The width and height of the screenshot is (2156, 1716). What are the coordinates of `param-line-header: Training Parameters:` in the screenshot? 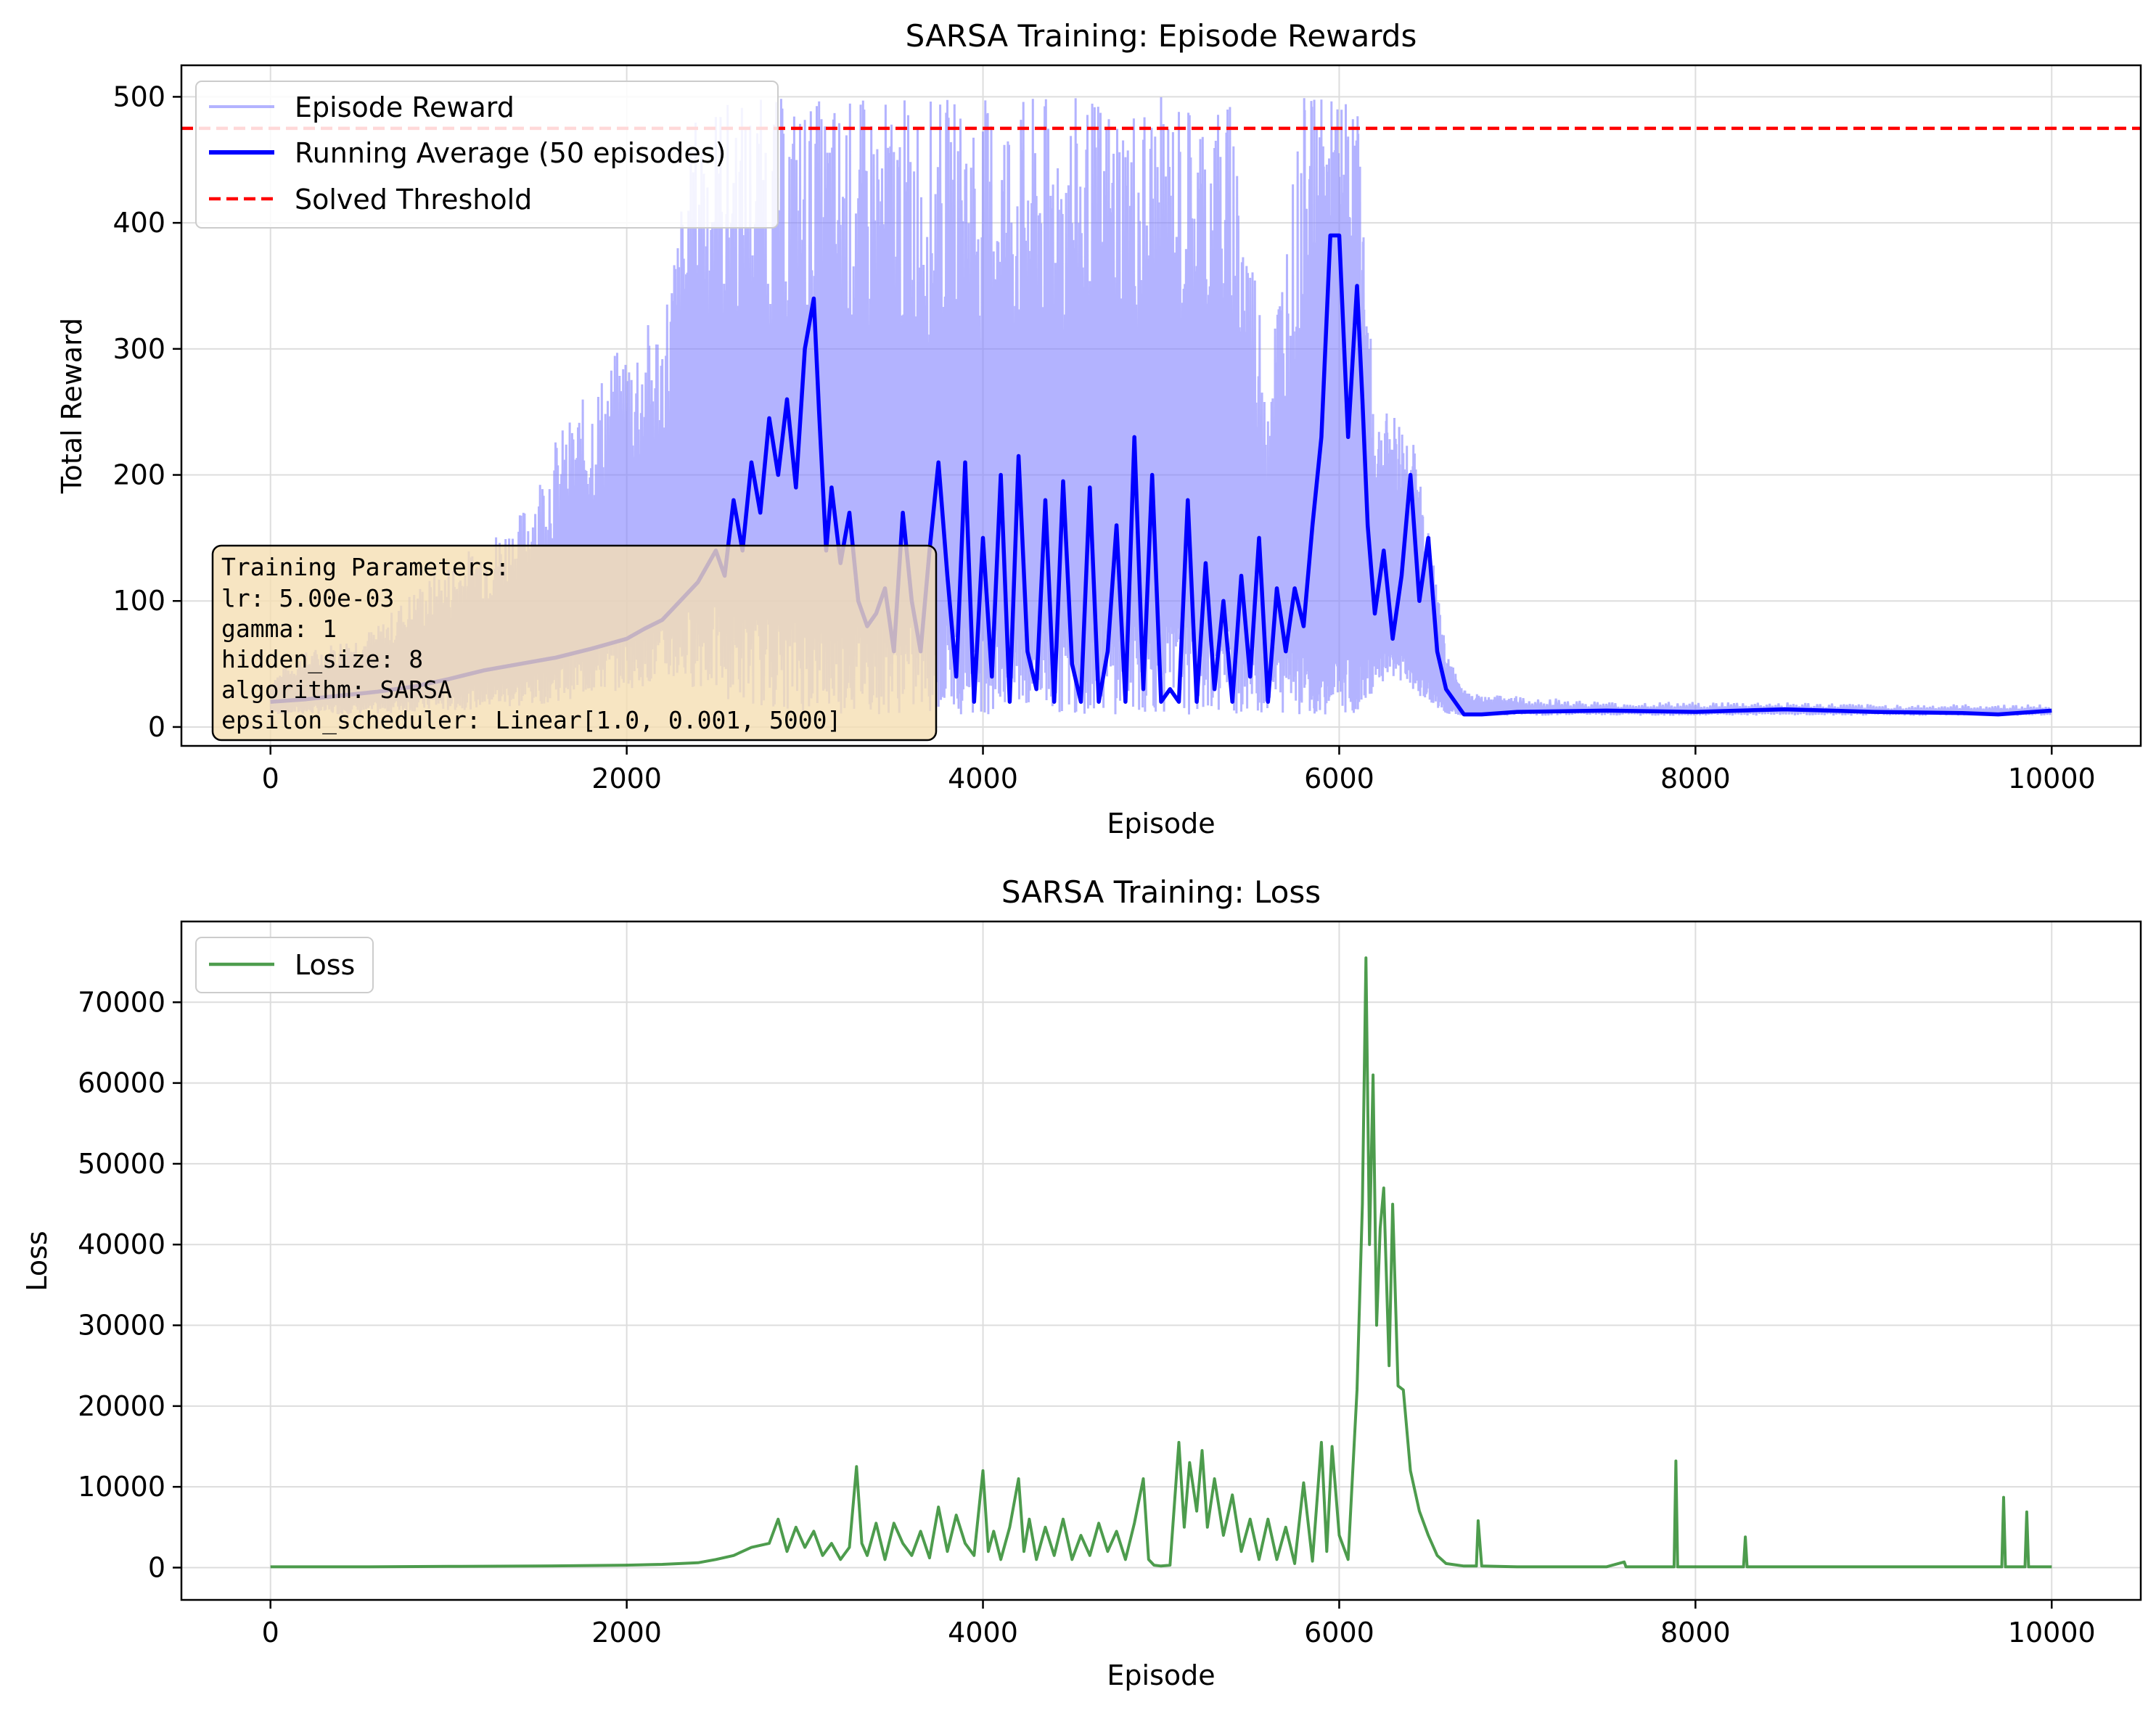 It's located at (365, 567).